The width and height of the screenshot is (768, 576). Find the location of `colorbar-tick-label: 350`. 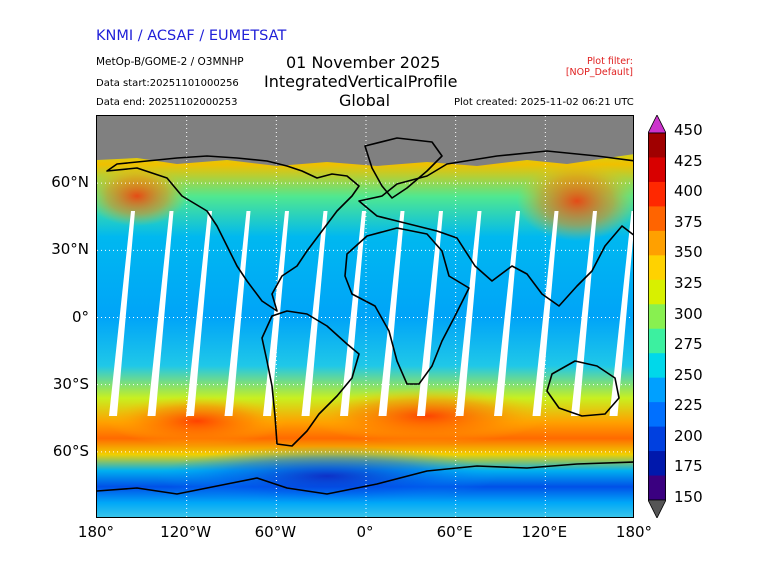

colorbar-tick-label: 350 is located at coordinates (688, 252).